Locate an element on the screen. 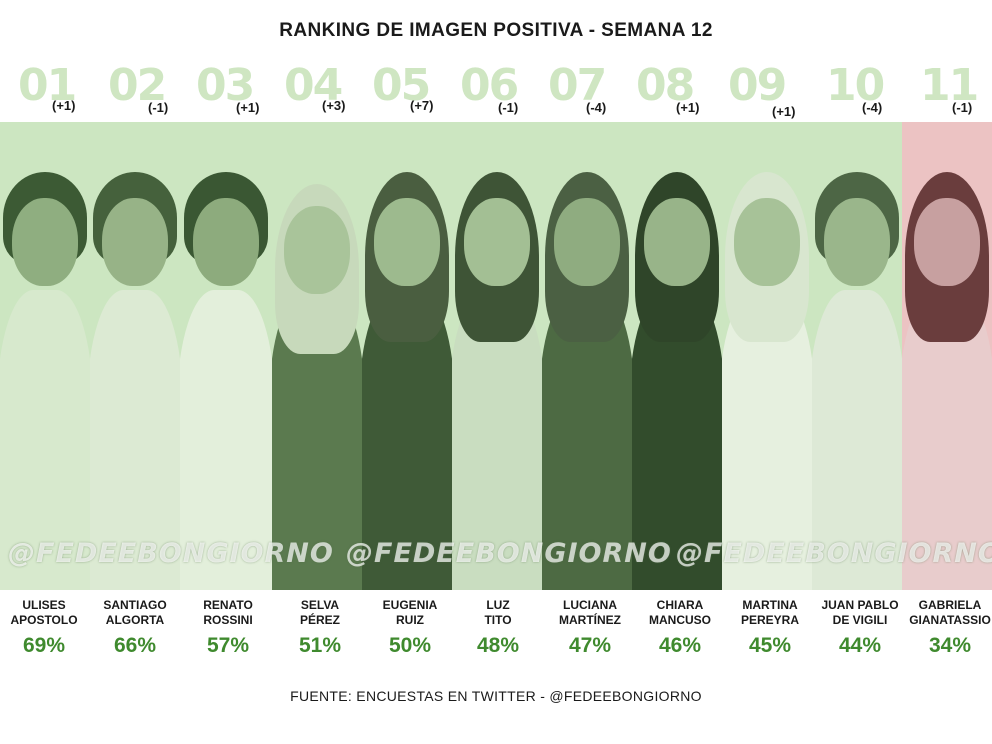 The image size is (992, 744). contestant-first-name: GABRIELA is located at coordinates (950, 605).